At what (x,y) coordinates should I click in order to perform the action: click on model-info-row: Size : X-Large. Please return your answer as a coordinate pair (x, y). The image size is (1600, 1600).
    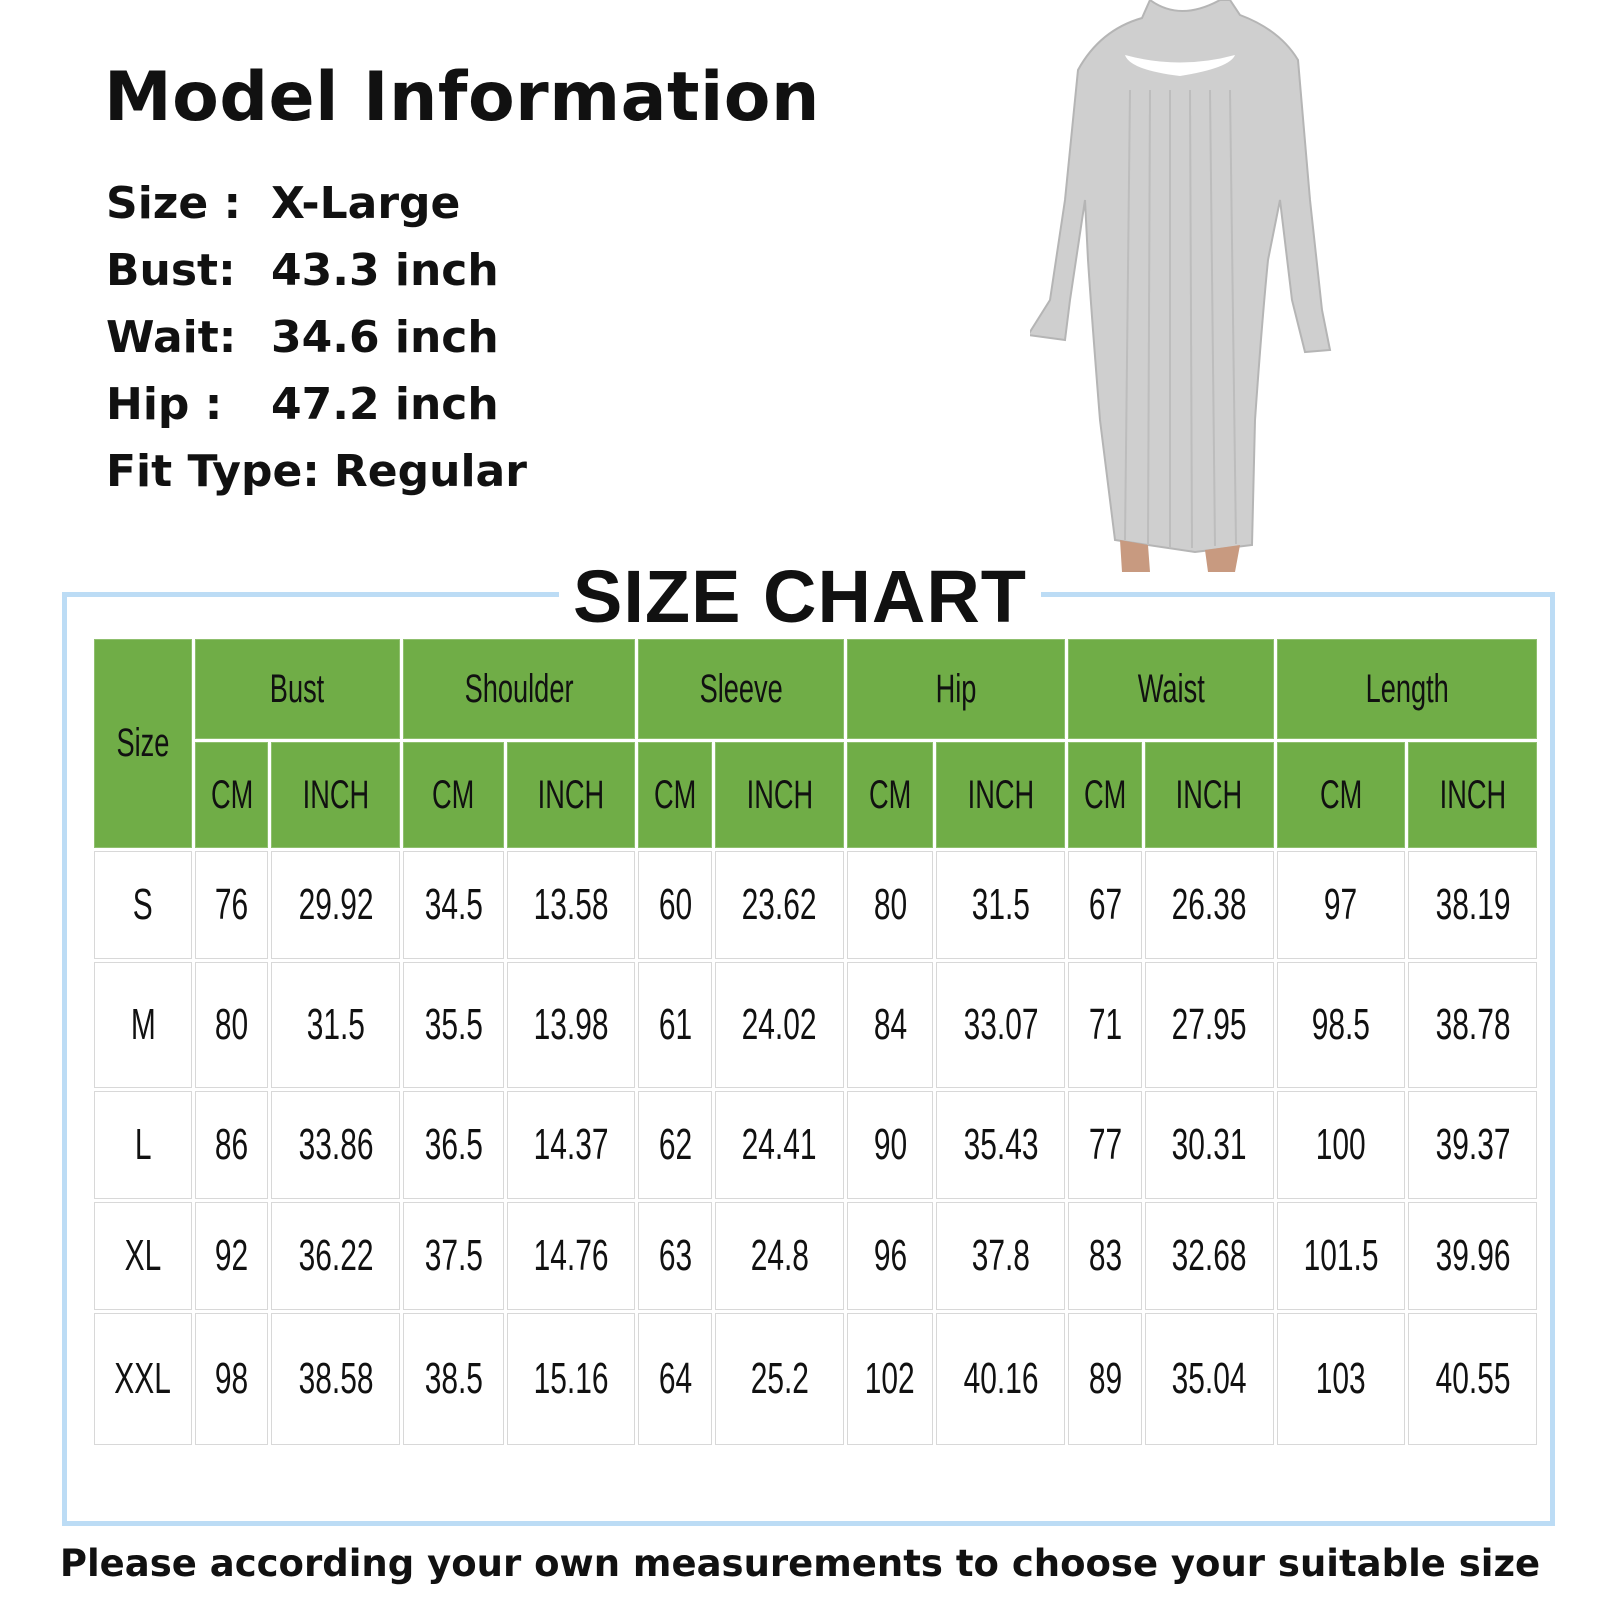
    Looking at the image, I should click on (316, 203).